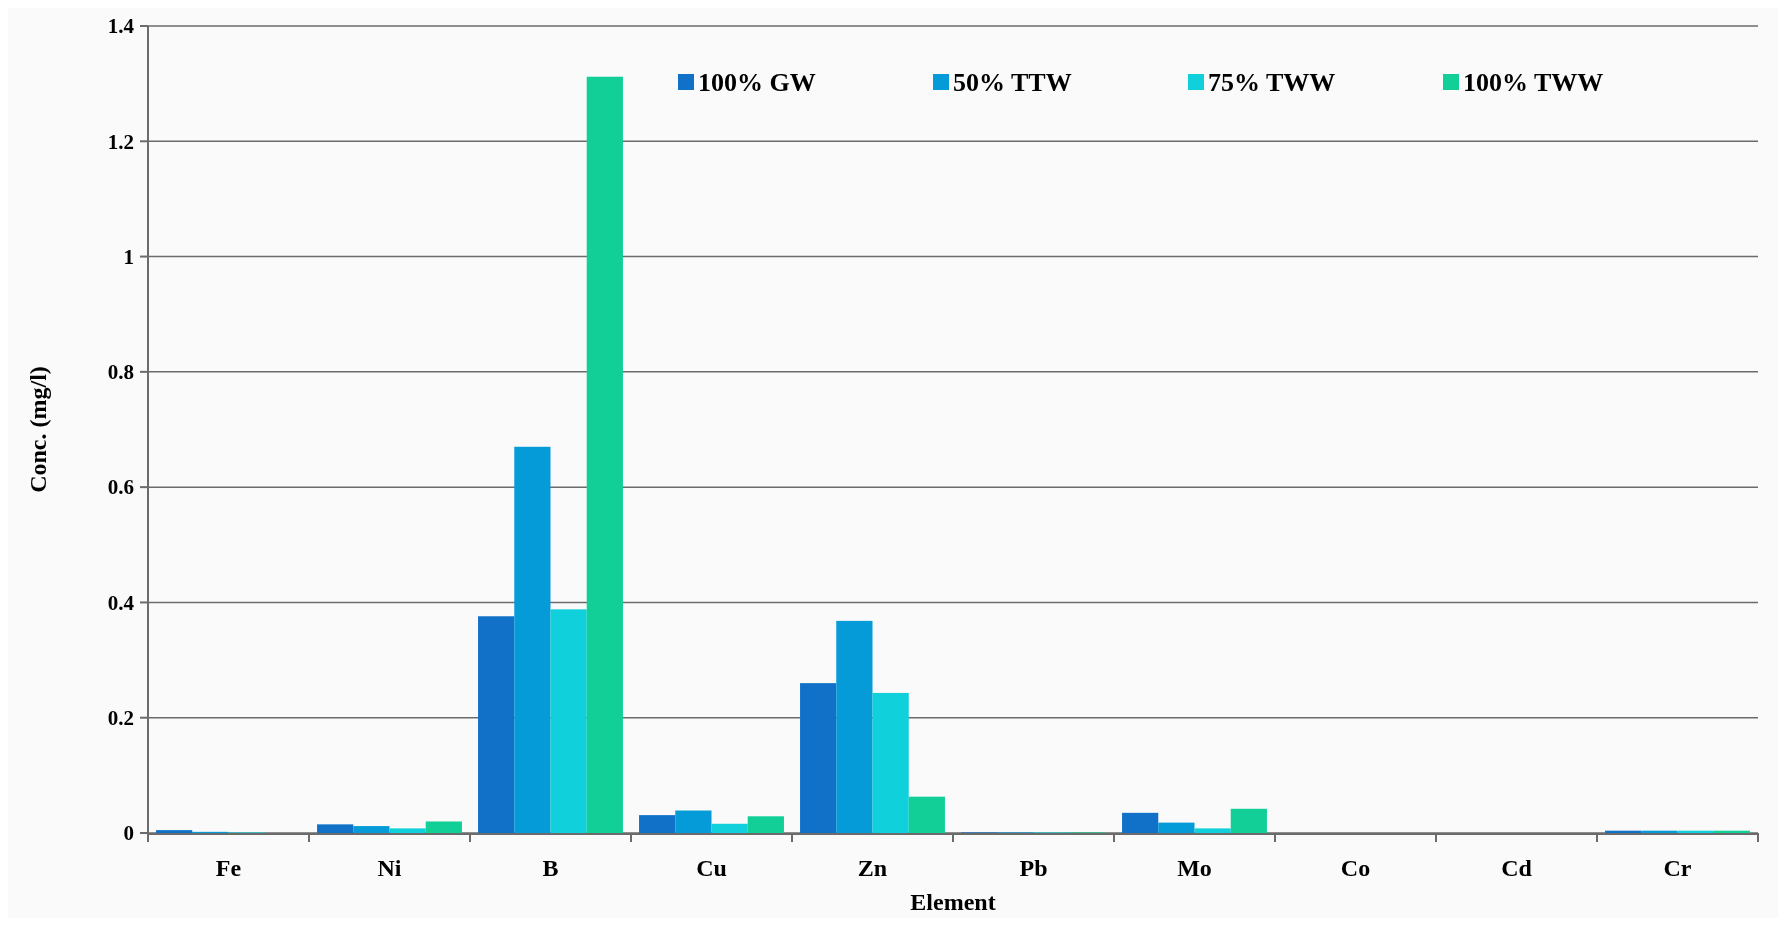 This screenshot has width=1786, height=926. What do you see at coordinates (228, 868) in the screenshot?
I see `x-tick-label: Fe` at bounding box center [228, 868].